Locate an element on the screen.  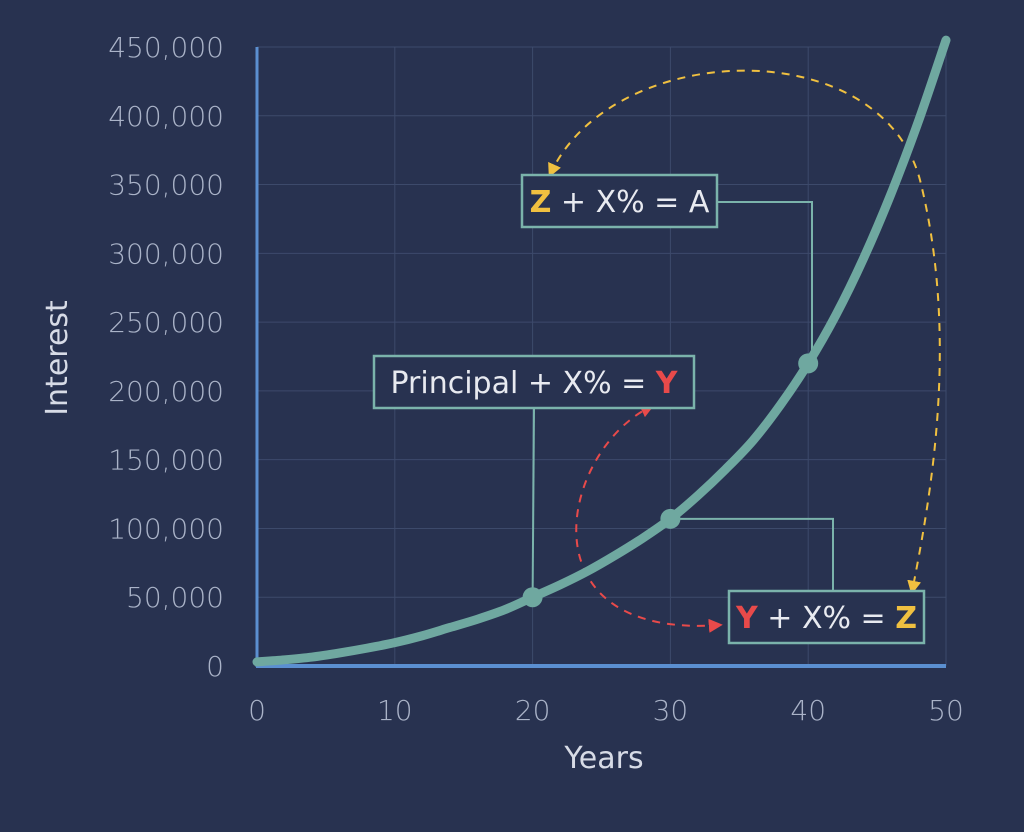
markers is located at coordinates (670, 480).